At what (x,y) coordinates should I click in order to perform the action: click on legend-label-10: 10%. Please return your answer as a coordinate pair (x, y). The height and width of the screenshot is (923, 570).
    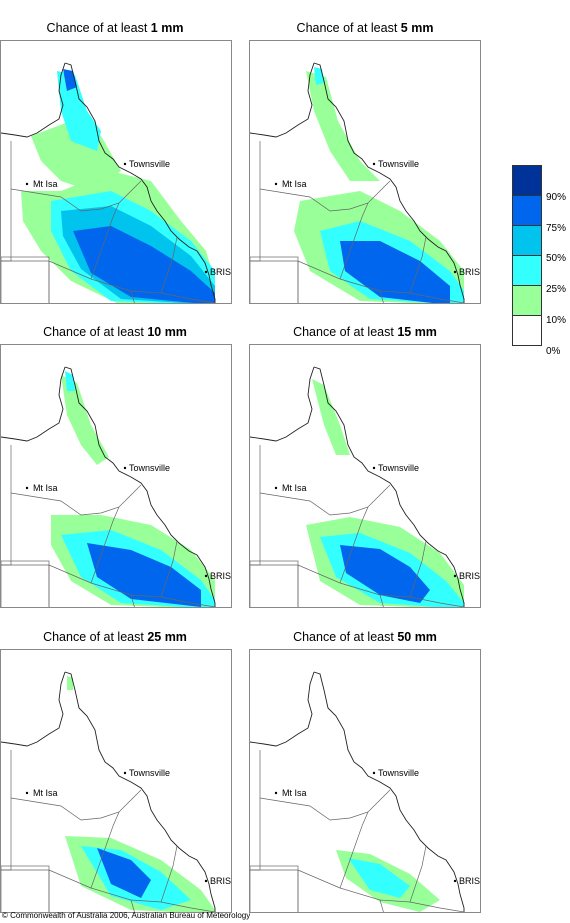
    Looking at the image, I should click on (556, 320).